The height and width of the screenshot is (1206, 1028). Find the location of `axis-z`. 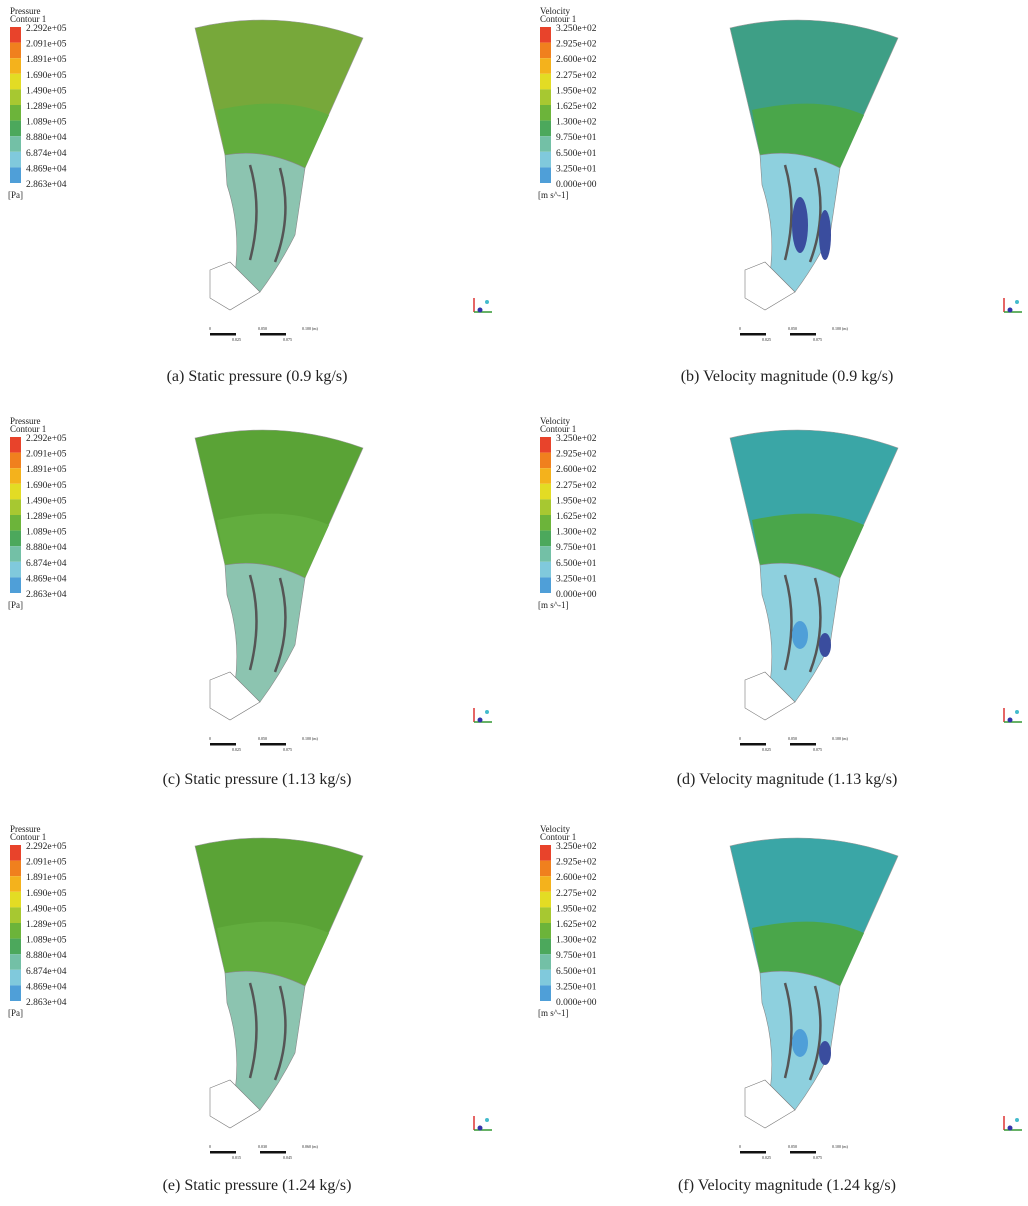

axis-z is located at coordinates (1010, 310).